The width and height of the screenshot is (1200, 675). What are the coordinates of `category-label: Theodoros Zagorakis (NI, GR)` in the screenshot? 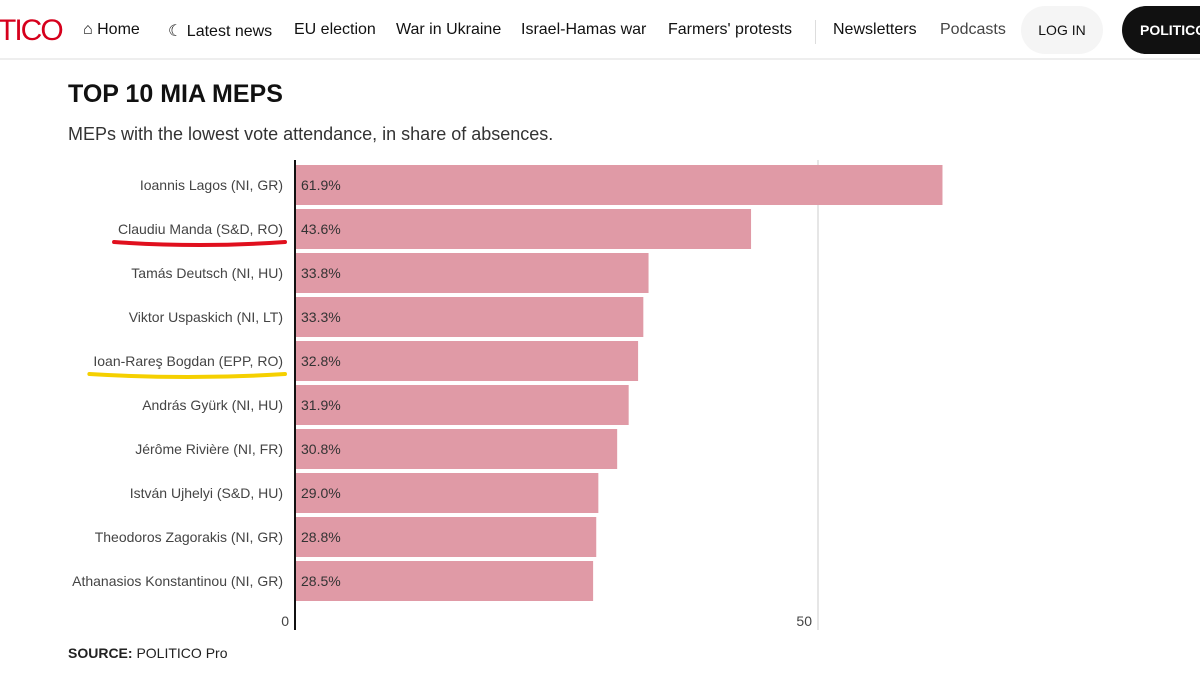 It's located at (189, 537).